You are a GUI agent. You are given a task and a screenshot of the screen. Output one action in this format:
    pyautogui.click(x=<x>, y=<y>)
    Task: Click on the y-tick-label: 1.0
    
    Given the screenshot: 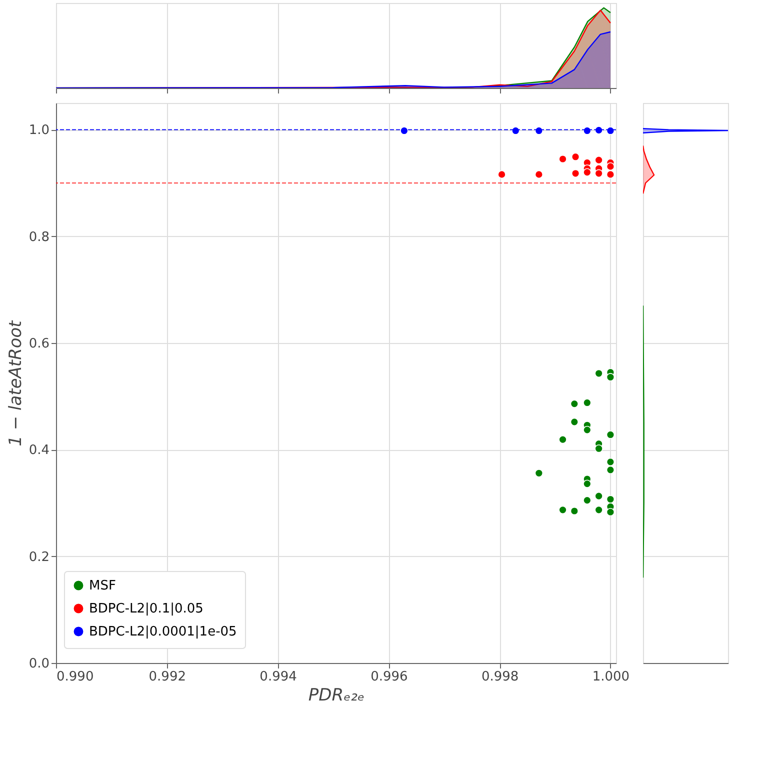 What is the action you would take?
    pyautogui.click(x=39, y=130)
    